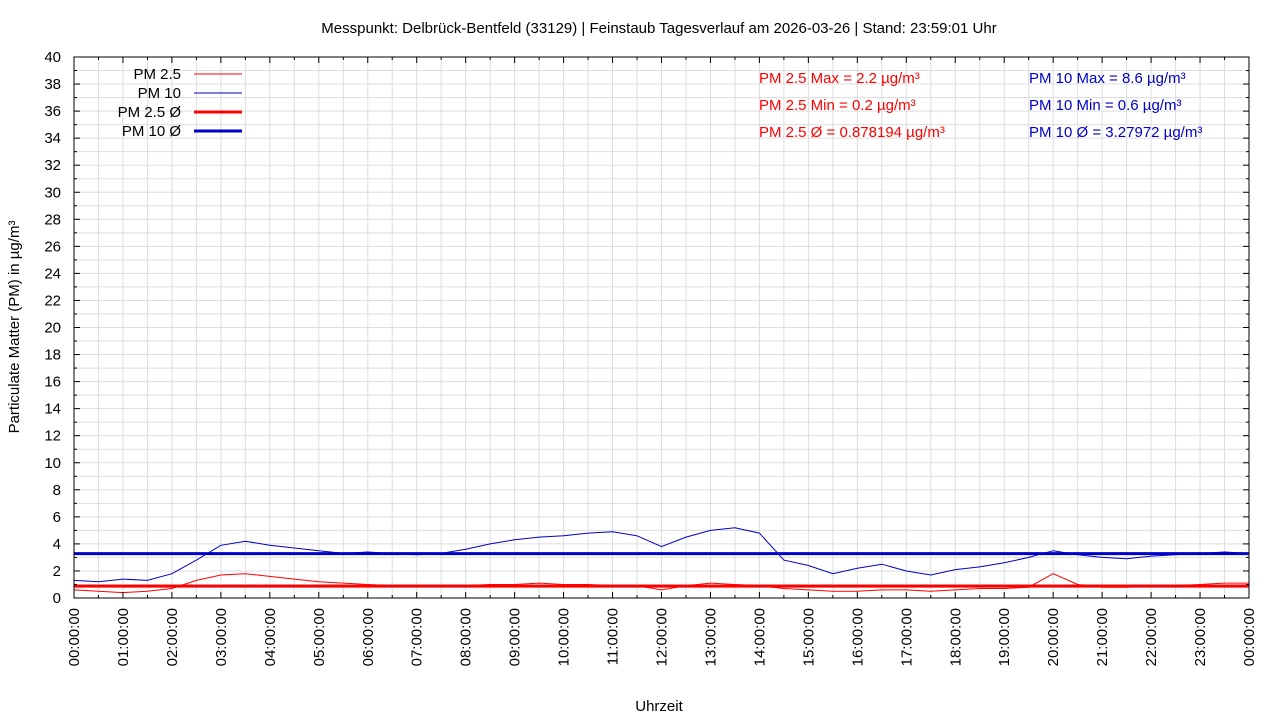  Describe the element at coordinates (52, 328) in the screenshot. I see `y-tick-label: 20` at that location.